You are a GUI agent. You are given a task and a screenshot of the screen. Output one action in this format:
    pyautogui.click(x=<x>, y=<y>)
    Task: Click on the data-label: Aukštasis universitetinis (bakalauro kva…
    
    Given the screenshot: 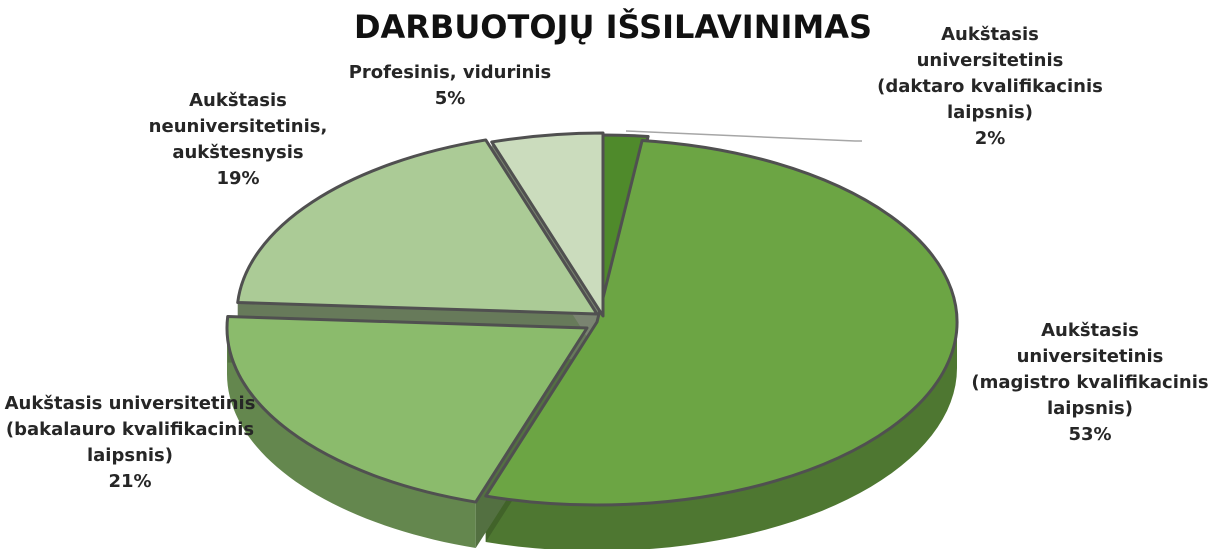 What is the action you would take?
    pyautogui.click(x=130, y=443)
    